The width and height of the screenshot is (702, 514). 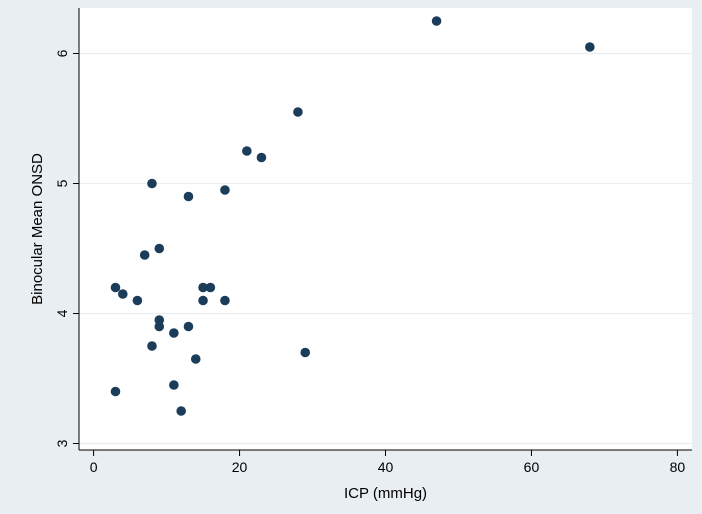 I want to click on y-tick-label: 5, so click(x=62, y=183).